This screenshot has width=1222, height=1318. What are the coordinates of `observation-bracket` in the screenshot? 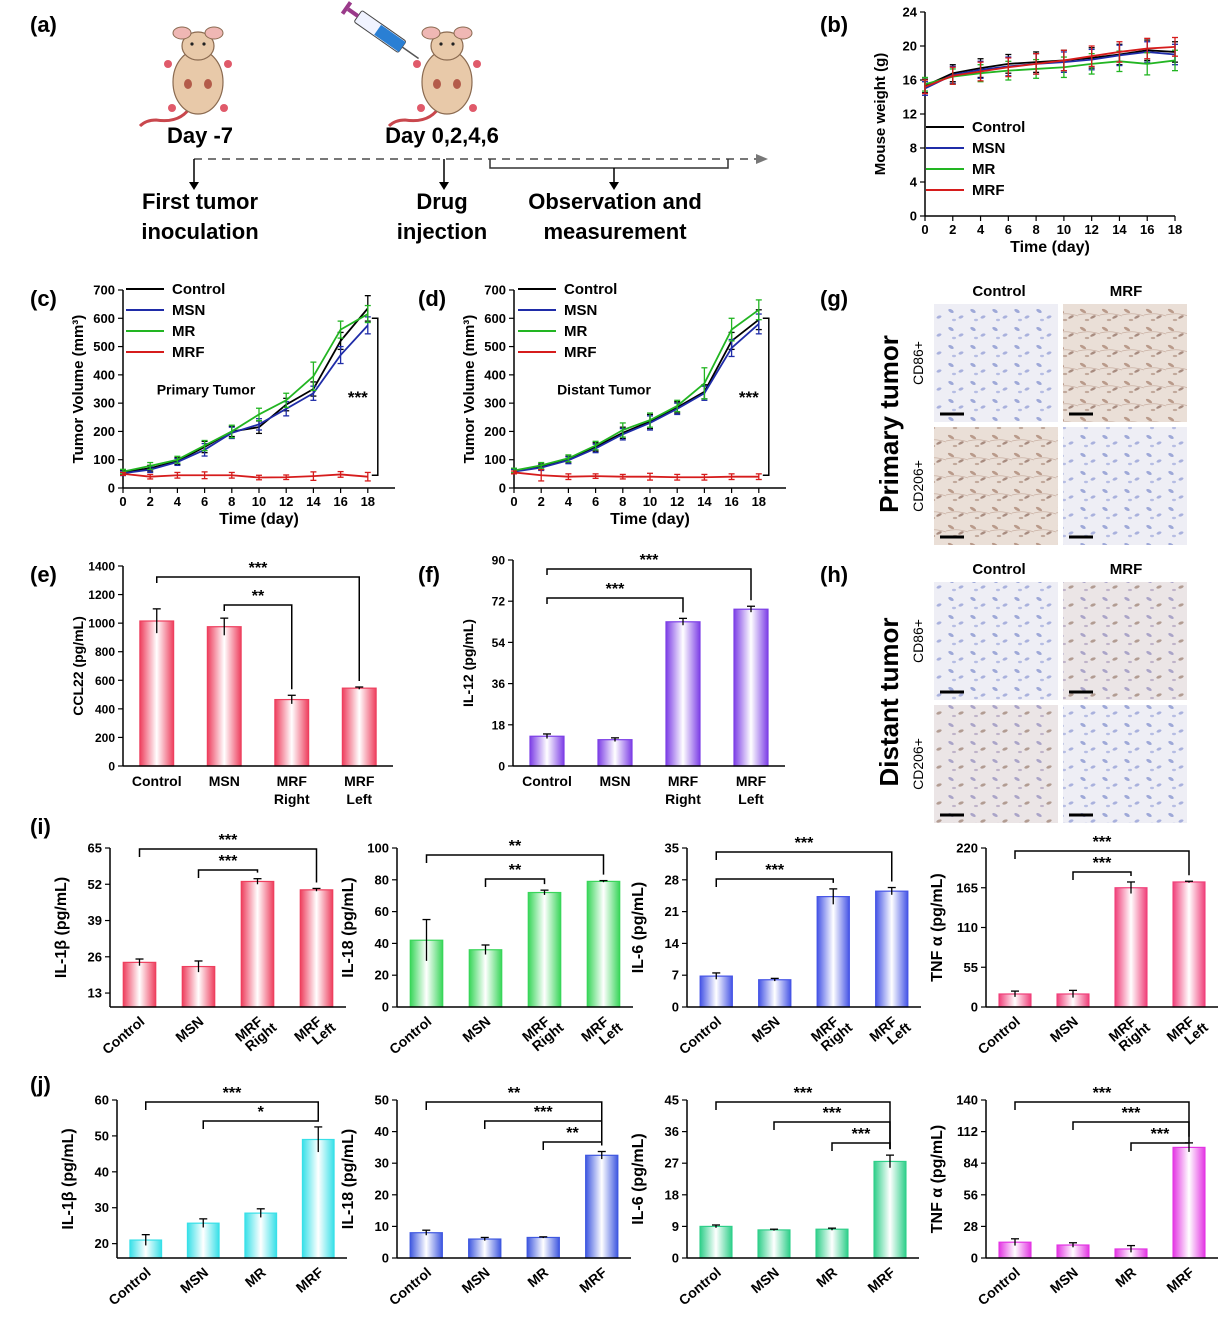 It's located at (609, 164).